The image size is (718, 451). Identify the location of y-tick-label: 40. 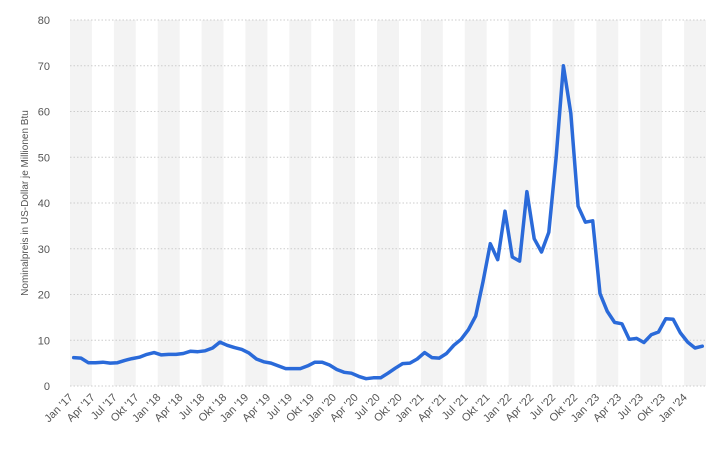
(44, 204).